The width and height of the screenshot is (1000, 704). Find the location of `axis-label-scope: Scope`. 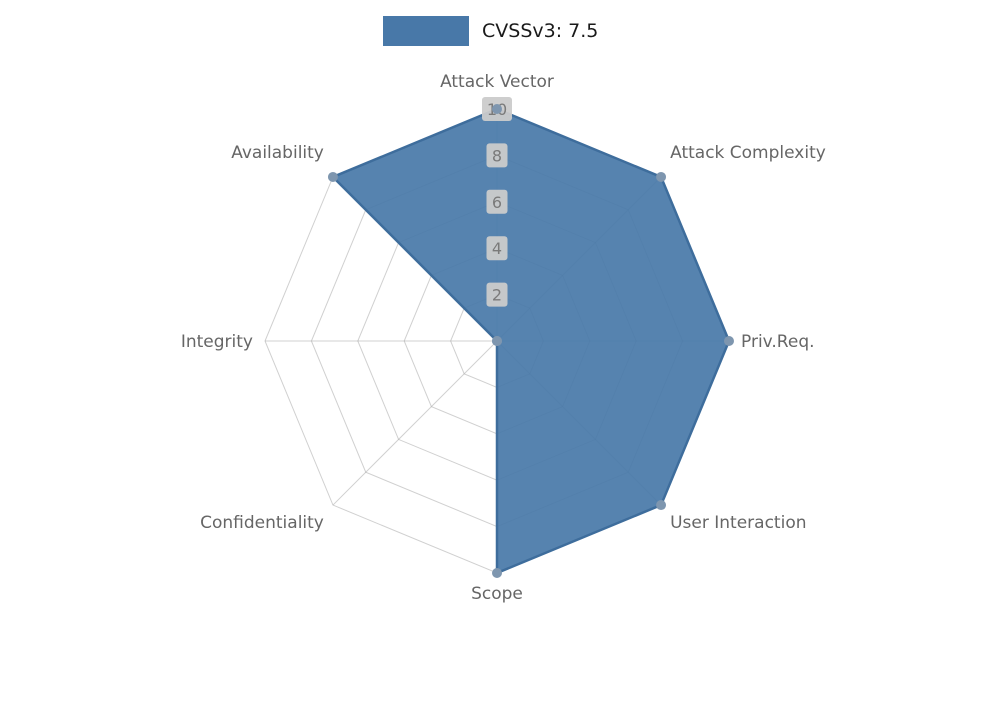

axis-label-scope: Scope is located at coordinates (497, 594).